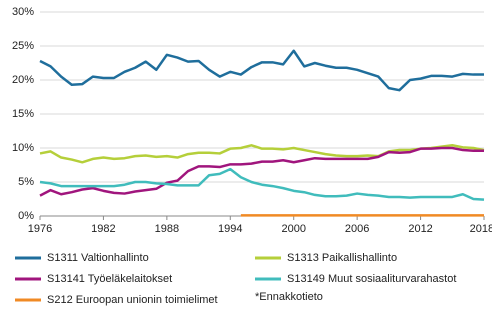 This screenshot has height=313, width=492. What do you see at coordinates (23, 46) in the screenshot?
I see `y-tick-label: 25%` at bounding box center [23, 46].